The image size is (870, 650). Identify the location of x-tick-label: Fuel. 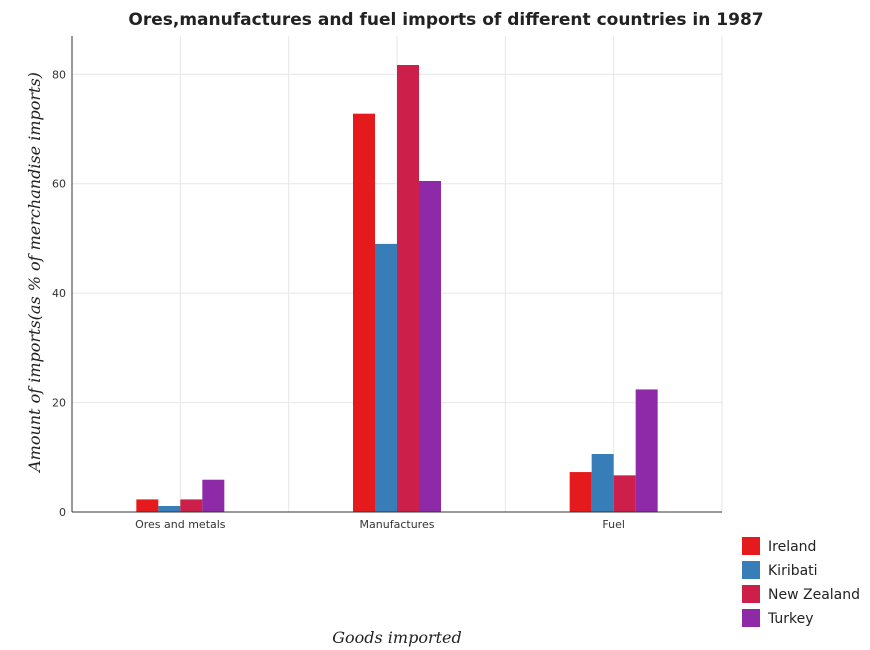
(613, 524).